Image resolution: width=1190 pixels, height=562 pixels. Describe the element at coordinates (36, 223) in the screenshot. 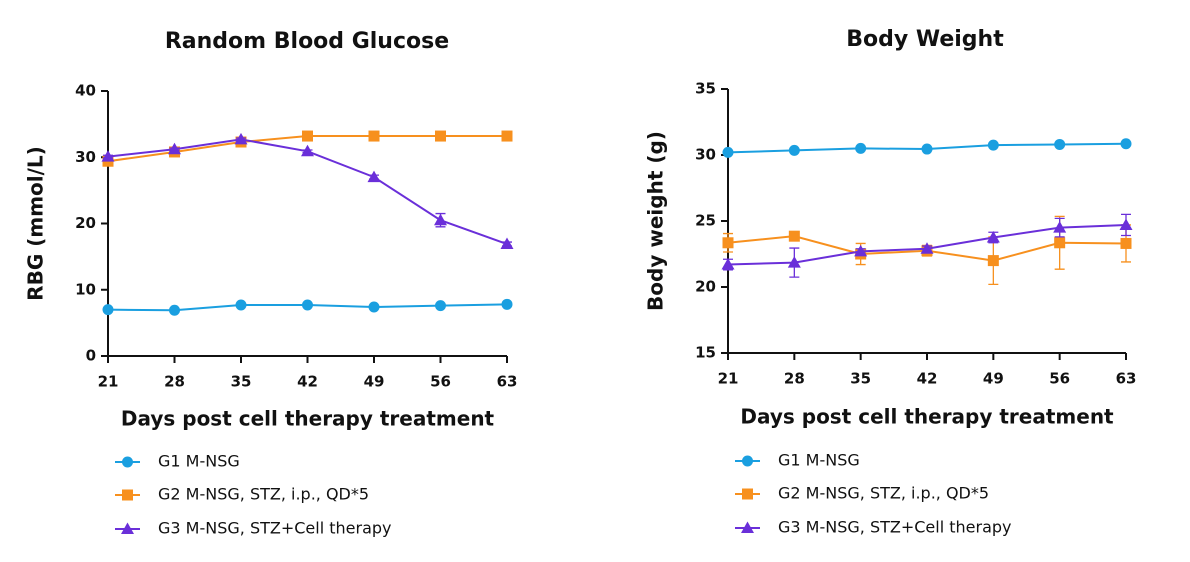

I see `y-axis-label: RBG (mmol/L)` at that location.